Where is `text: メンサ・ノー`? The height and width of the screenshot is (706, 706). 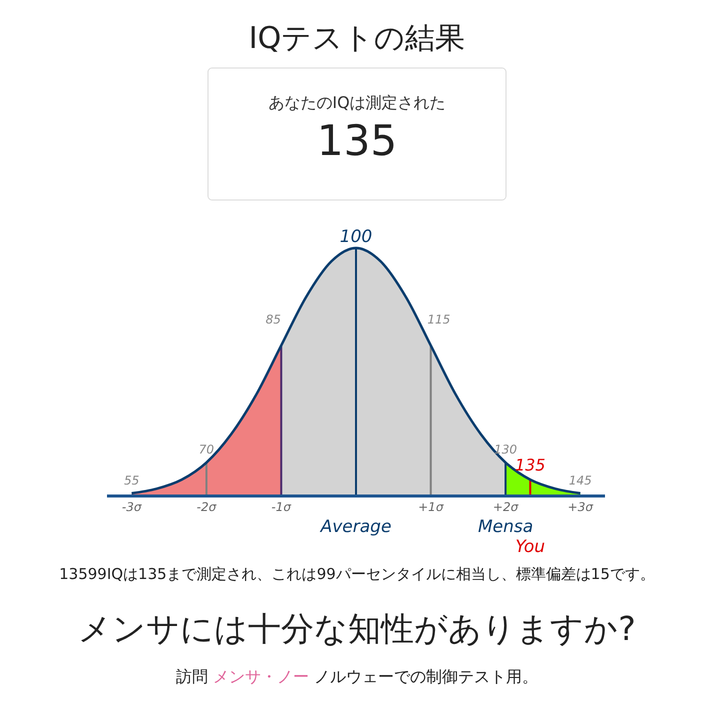 text: メンサ・ノー is located at coordinates (261, 676).